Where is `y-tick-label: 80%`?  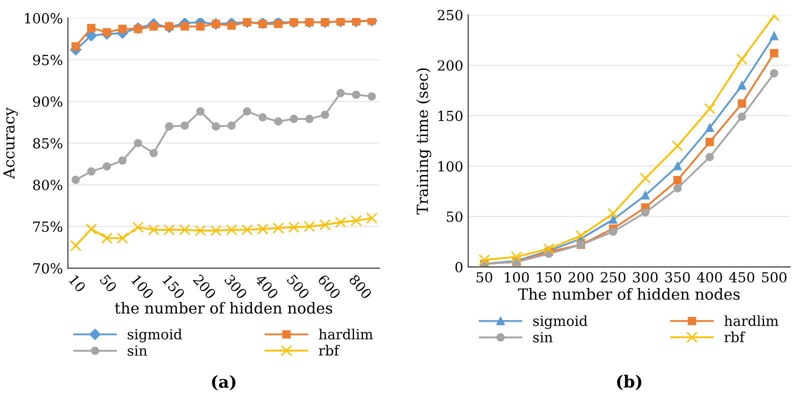
y-tick-label: 80% is located at coordinates (47, 185).